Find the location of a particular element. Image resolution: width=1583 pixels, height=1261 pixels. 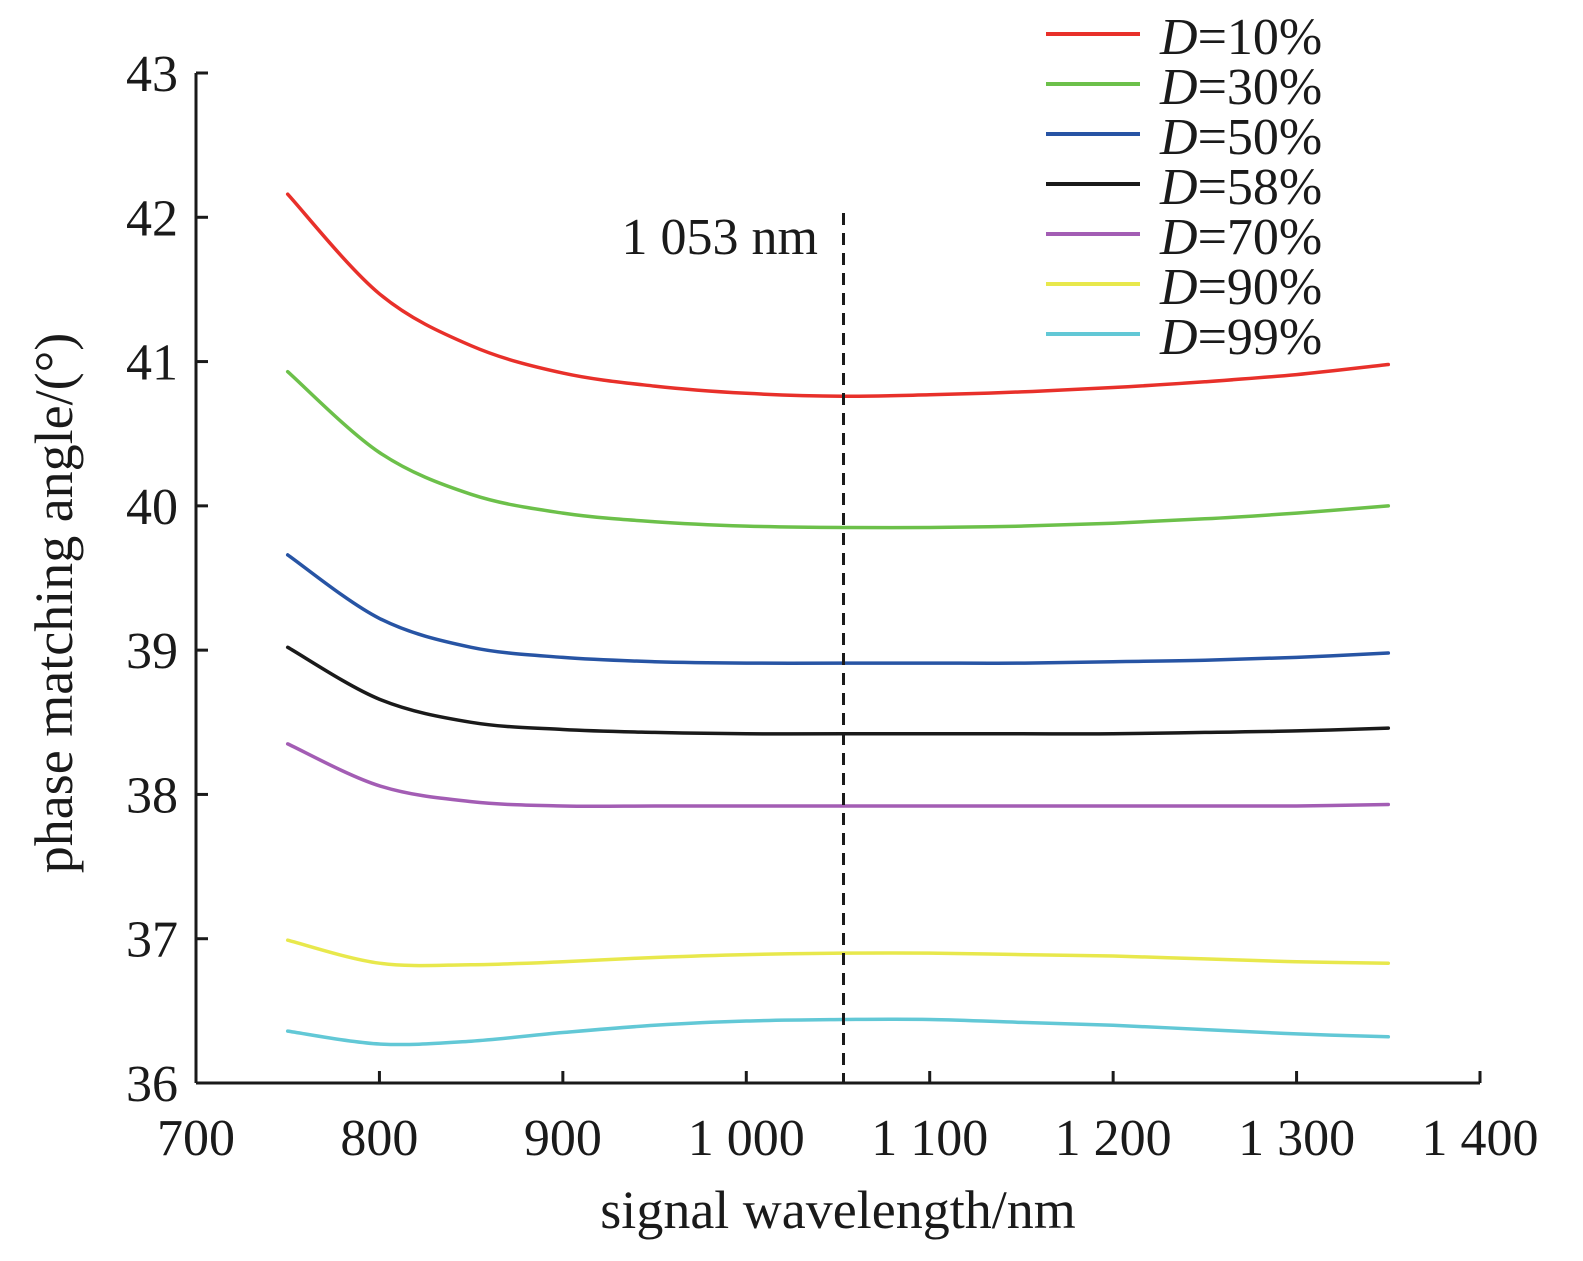

legend-label: D=10% is located at coordinates (1240, 37).